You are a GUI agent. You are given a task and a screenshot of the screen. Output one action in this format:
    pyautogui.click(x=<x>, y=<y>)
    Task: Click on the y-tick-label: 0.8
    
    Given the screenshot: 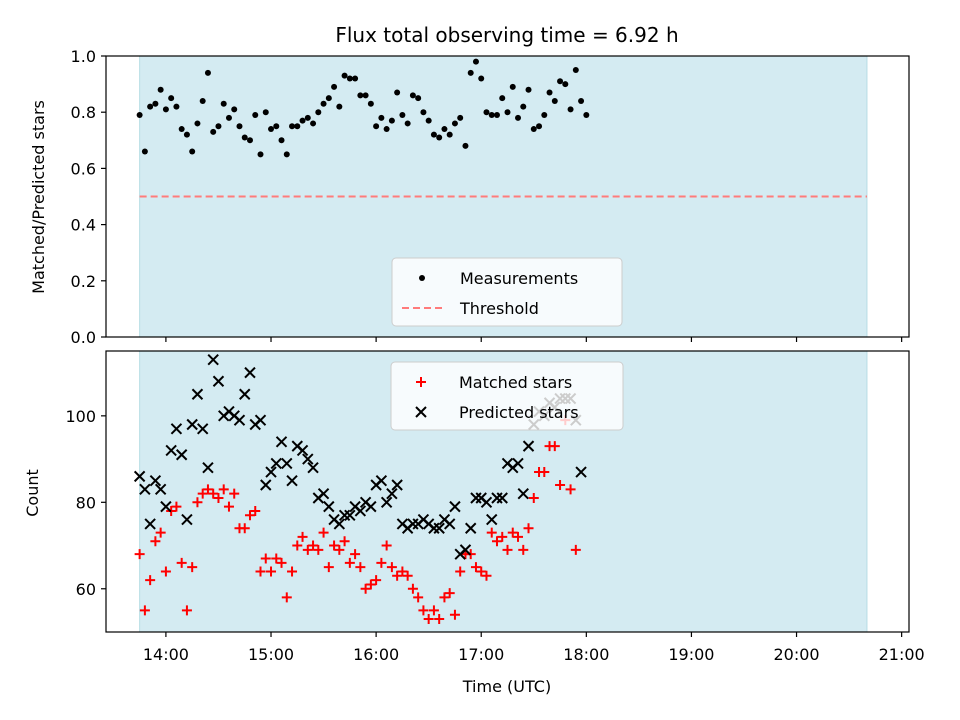 What is the action you would take?
    pyautogui.click(x=83, y=112)
    